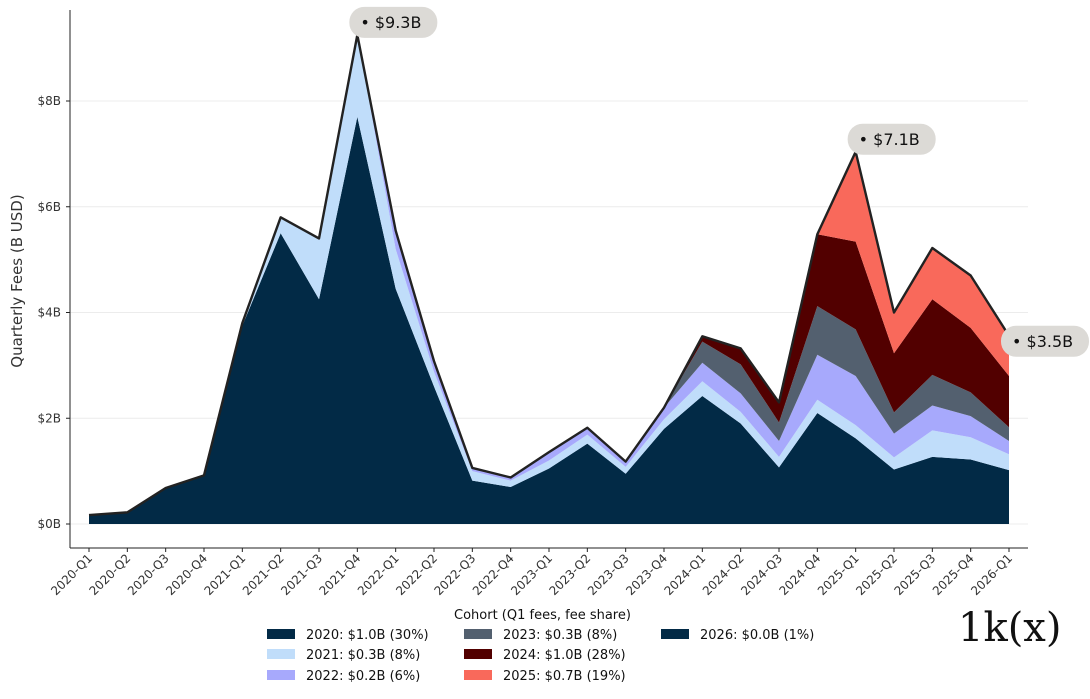 The width and height of the screenshot is (1090, 699). I want to click on y-tick-label: $0B, so click(49, 524).